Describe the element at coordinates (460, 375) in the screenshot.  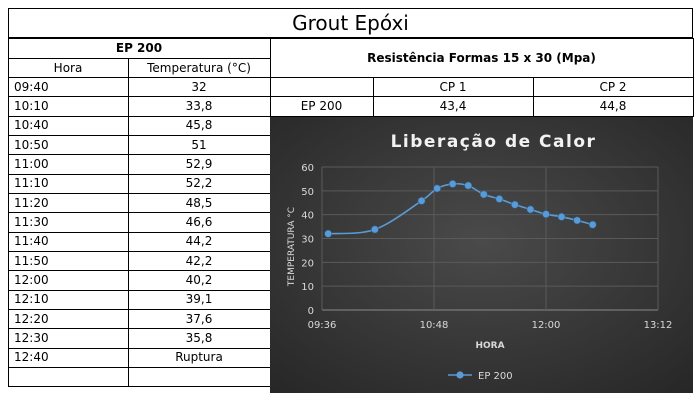
I see `legend-marker` at that location.